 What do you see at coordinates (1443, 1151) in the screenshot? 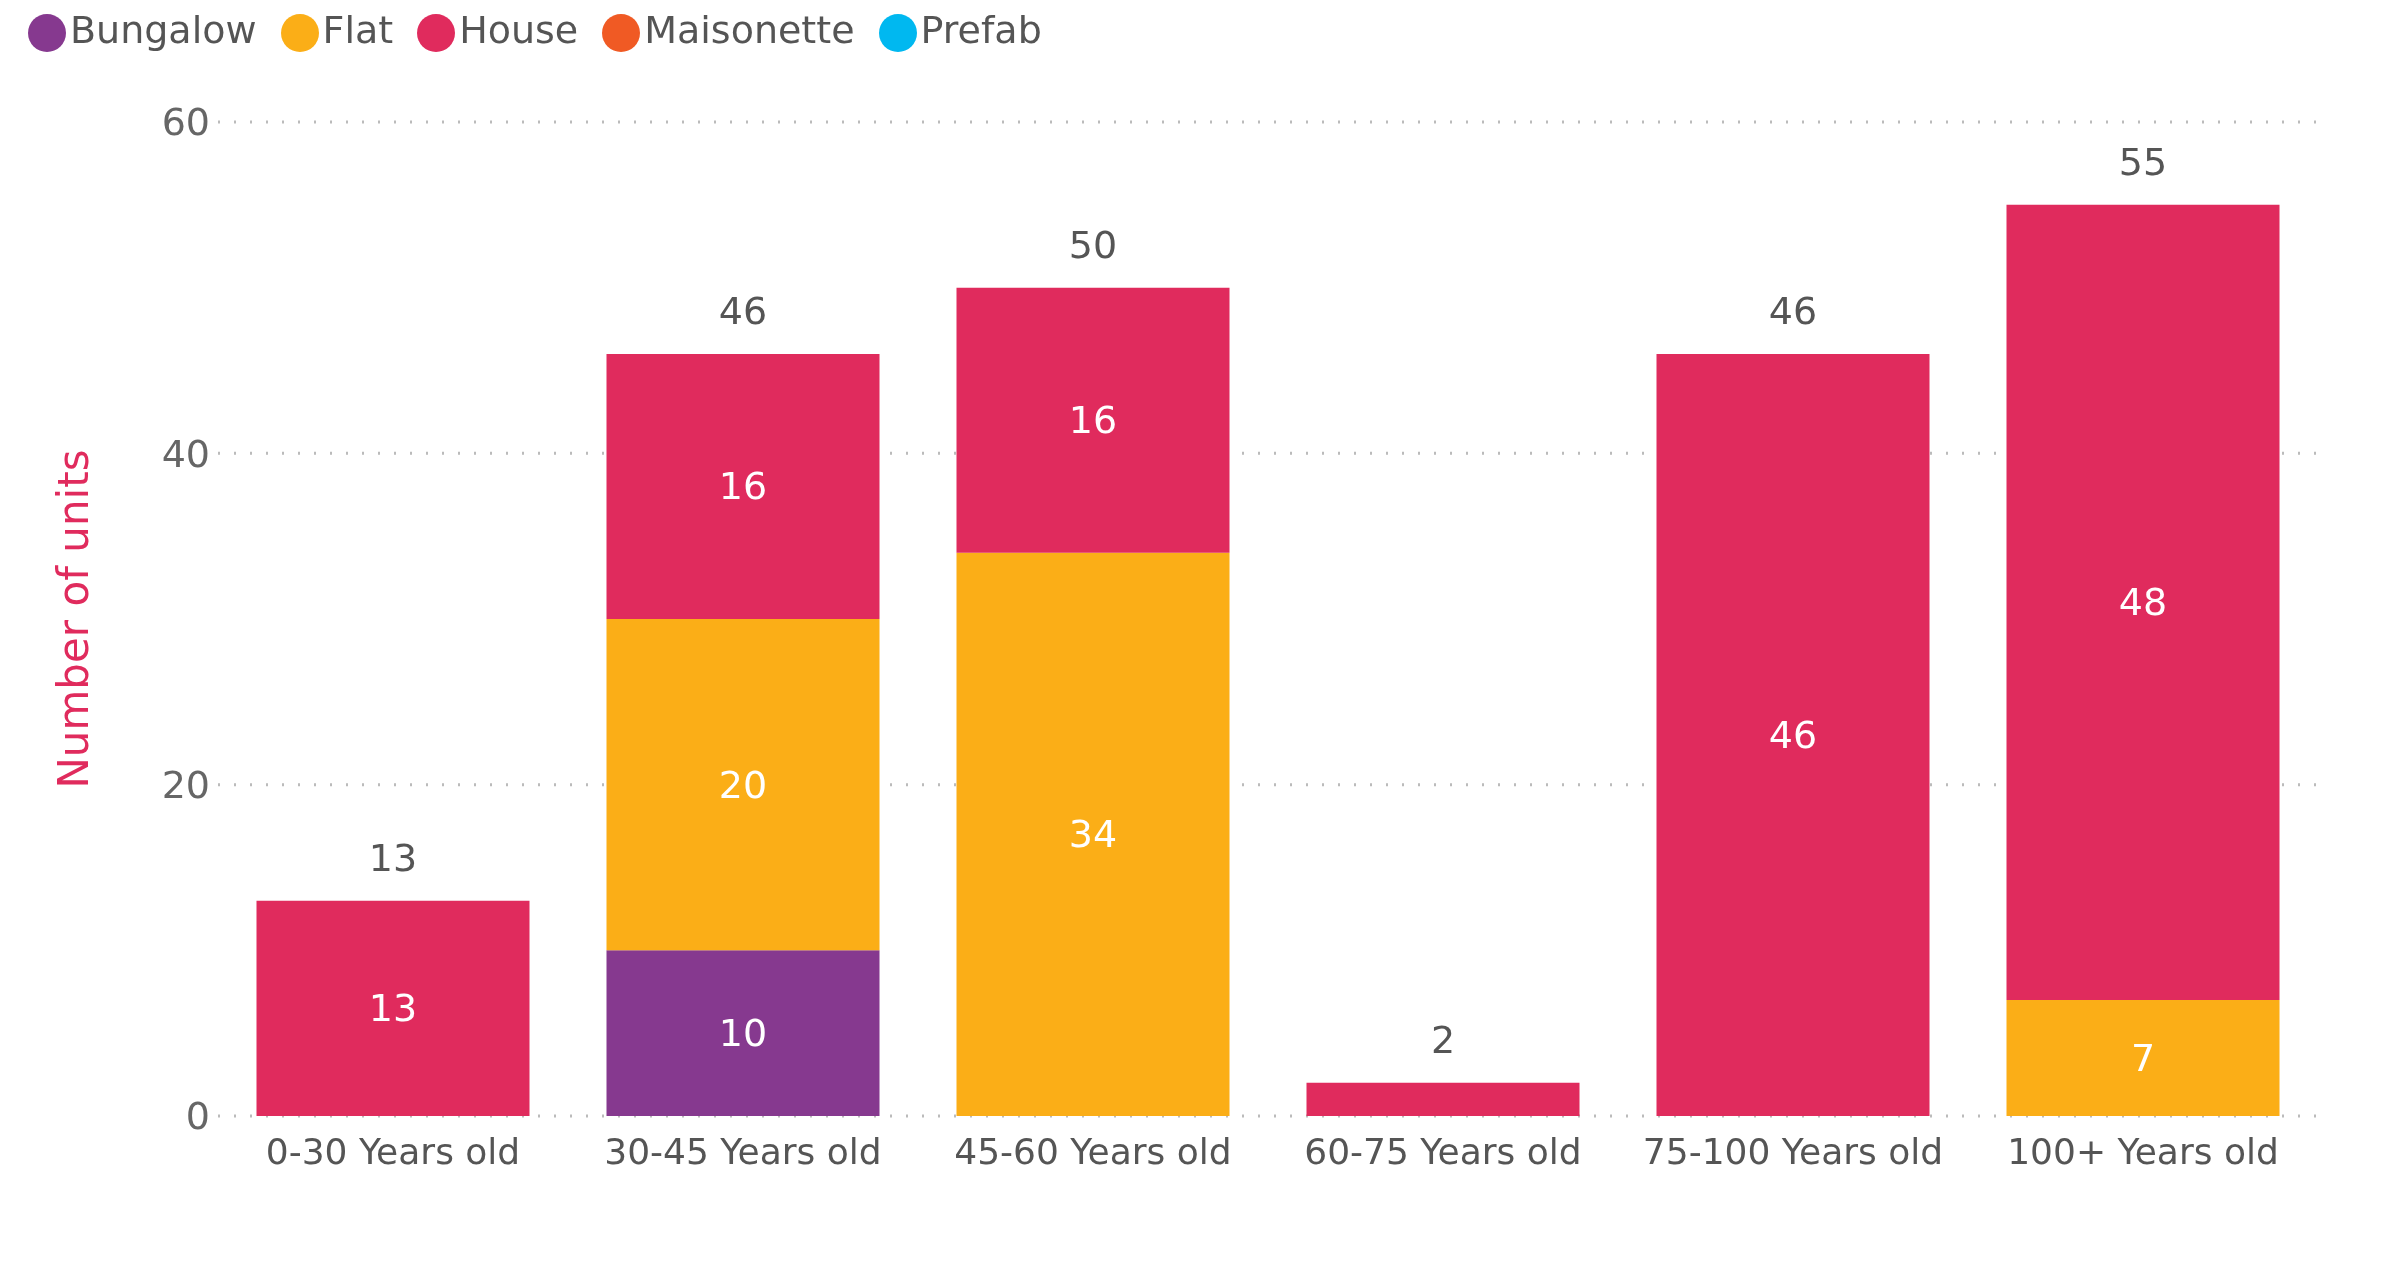
I see `x-tick-label: 60-75 Years old` at bounding box center [1443, 1151].